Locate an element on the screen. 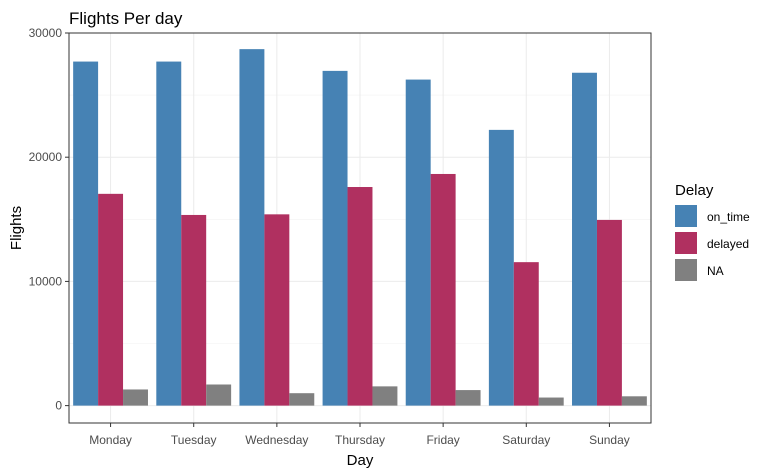  bar-saturday-delayed is located at coordinates (526, 334).